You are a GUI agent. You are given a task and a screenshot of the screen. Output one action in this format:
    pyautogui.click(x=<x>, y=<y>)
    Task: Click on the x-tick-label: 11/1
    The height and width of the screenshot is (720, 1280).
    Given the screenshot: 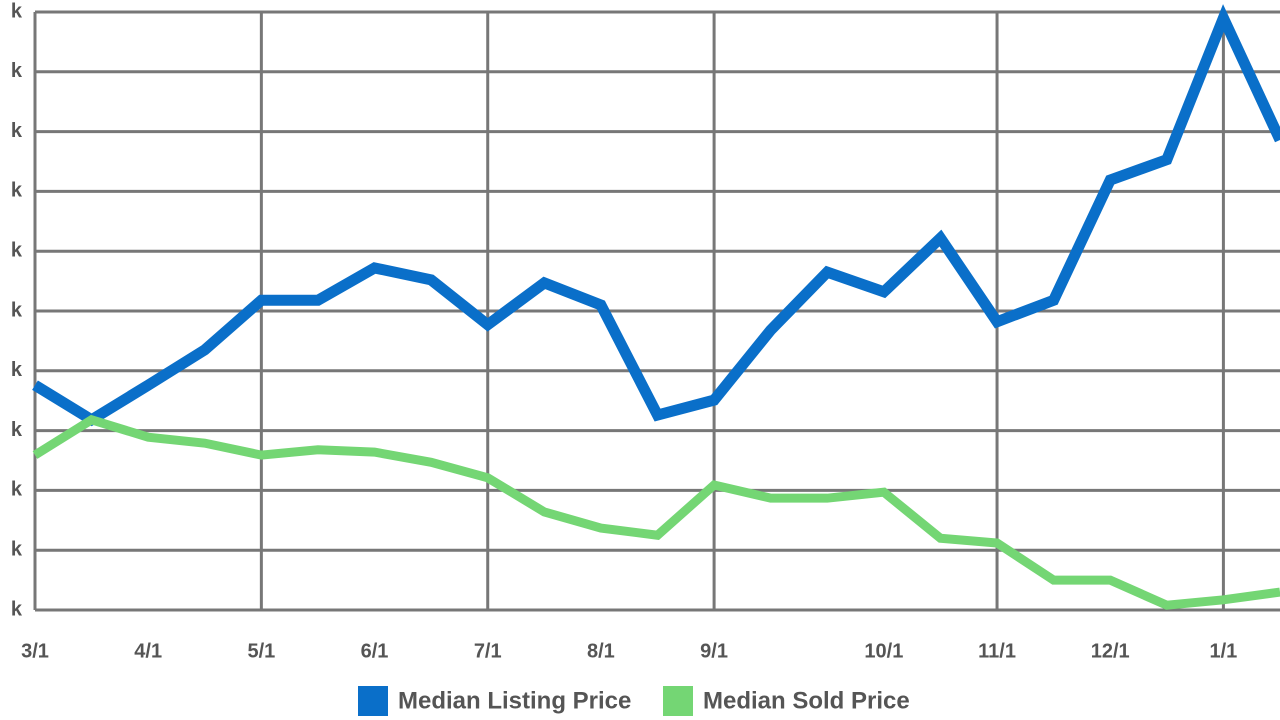 What is the action you would take?
    pyautogui.click(x=997, y=651)
    